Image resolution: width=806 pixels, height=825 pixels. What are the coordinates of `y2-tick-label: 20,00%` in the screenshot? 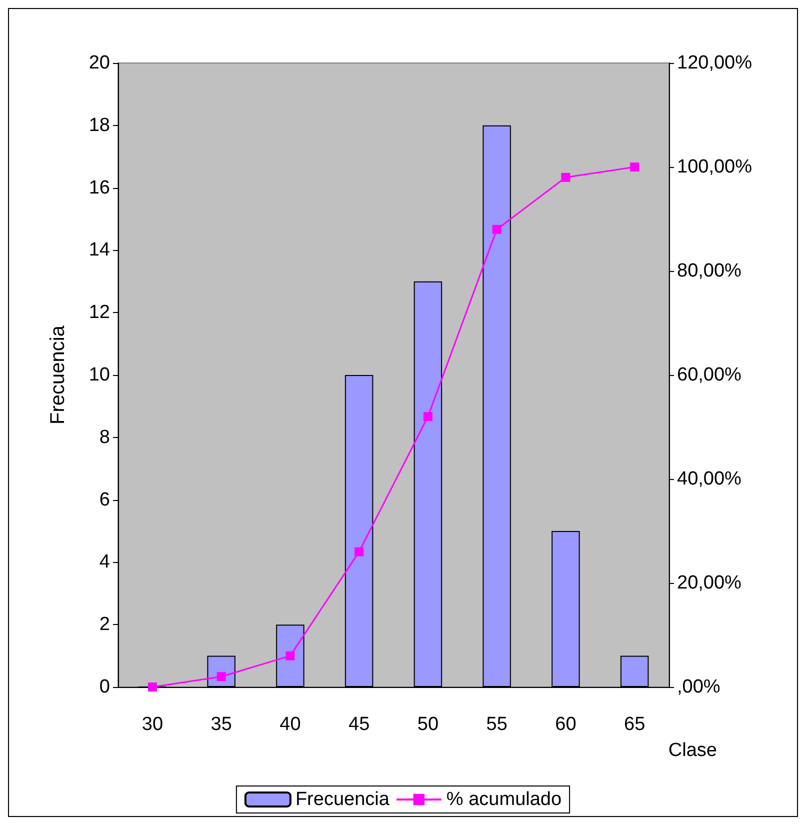 It's located at (709, 583).